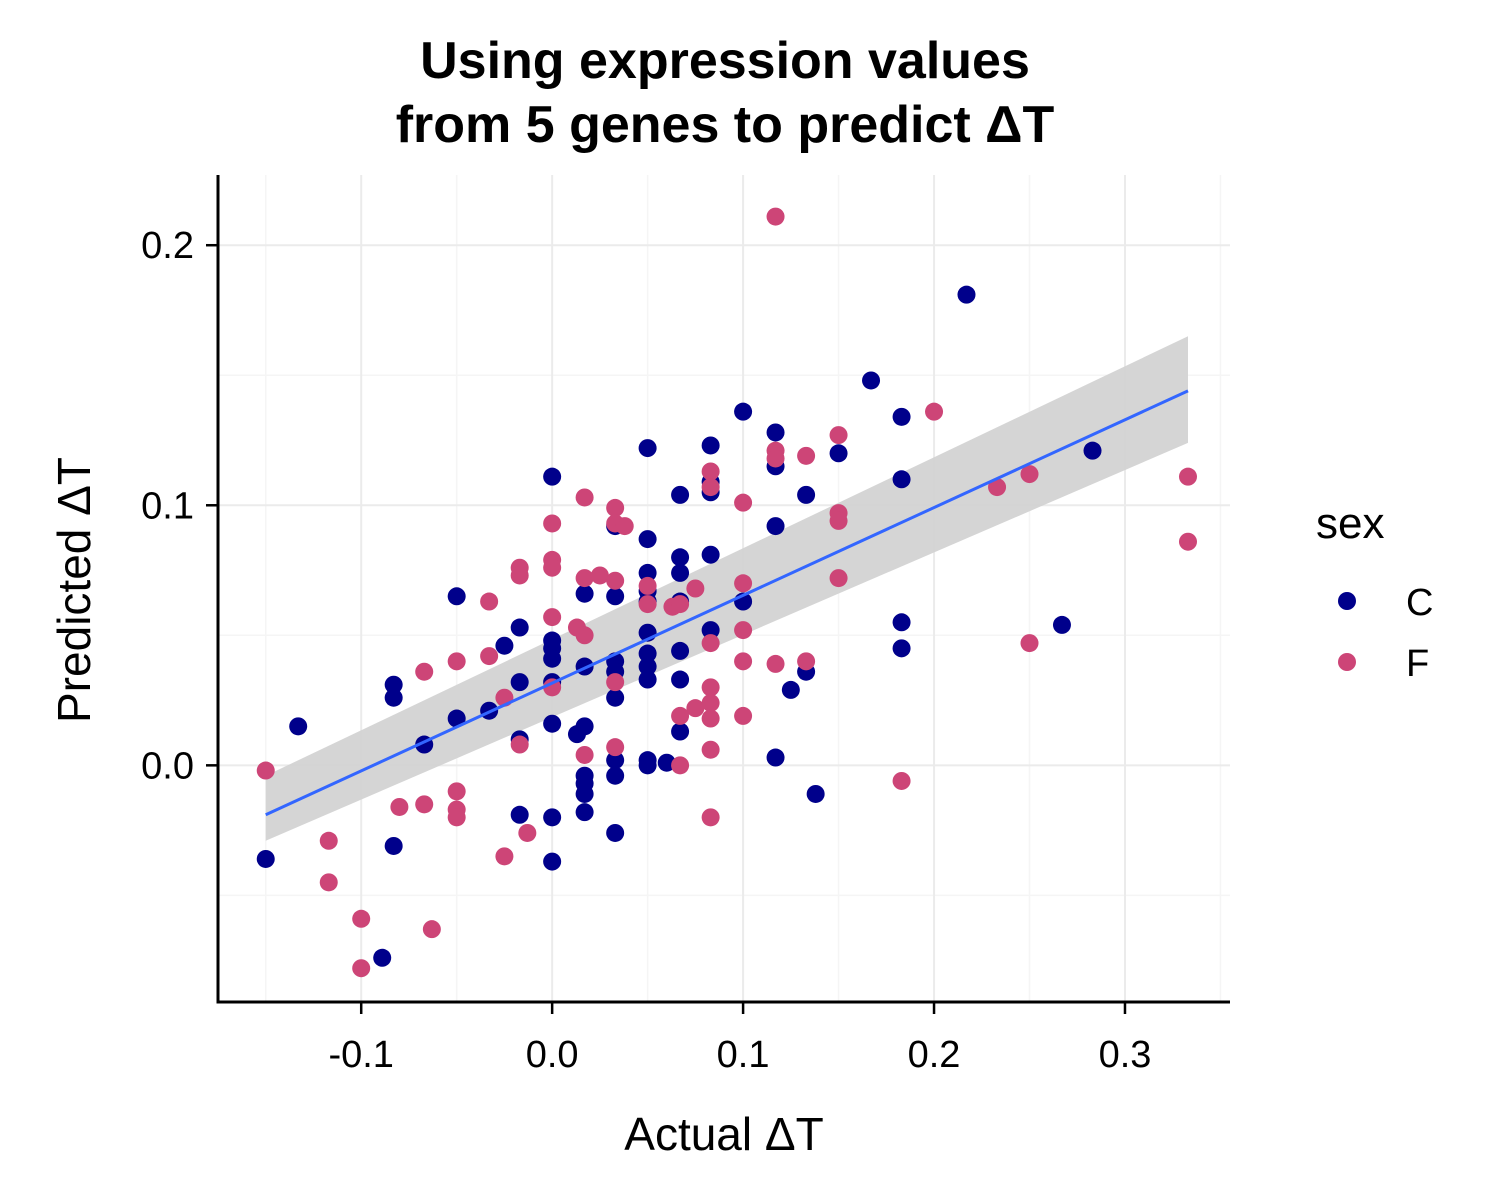  I want to click on legend: sex C F, so click(1374, 592).